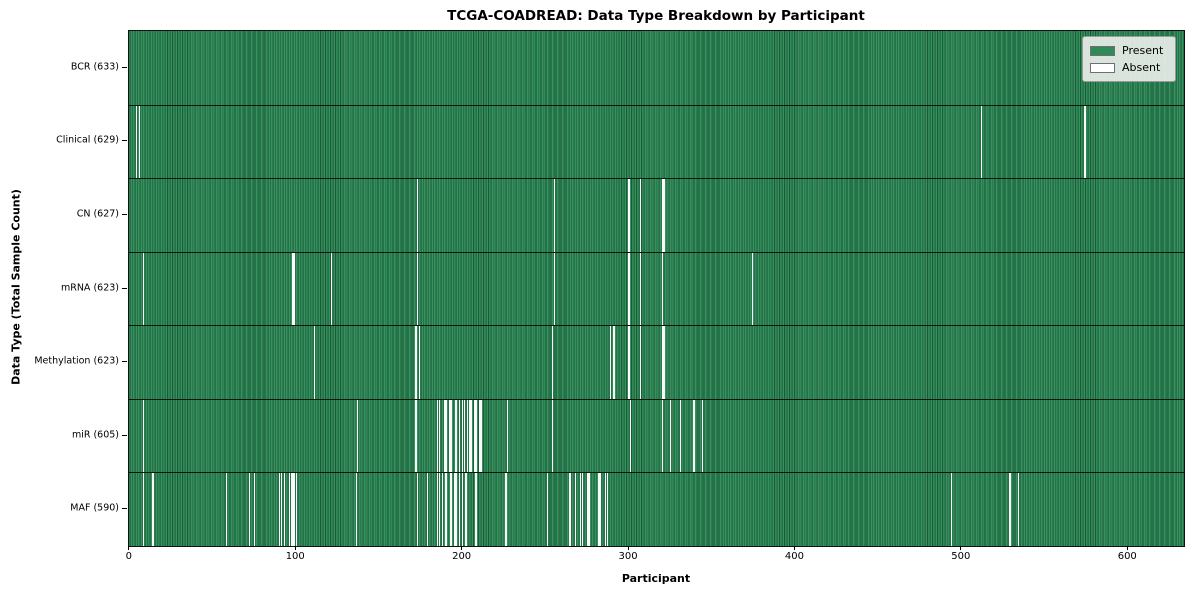 This screenshot has width=1200, height=600. I want to click on y-tick-label-clinical: Clinical (629), so click(87, 140).